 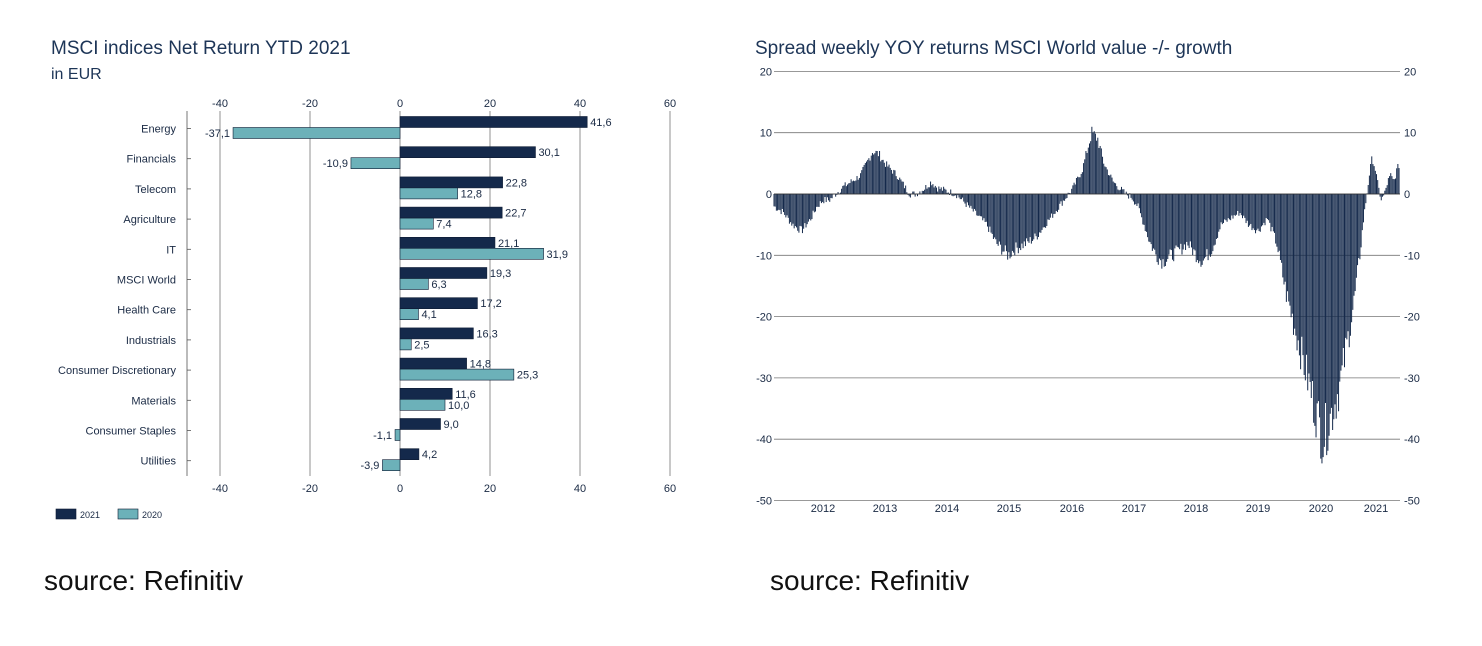 What do you see at coordinates (458, 406) in the screenshot?
I see `data-label: 10,0` at bounding box center [458, 406].